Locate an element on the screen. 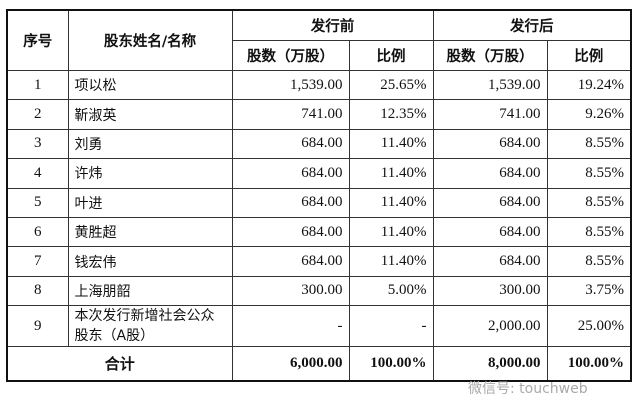 The image size is (640, 411). table-row: 4 许炜 684.00 11.40% 684.00 8.55% is located at coordinates (319, 173).